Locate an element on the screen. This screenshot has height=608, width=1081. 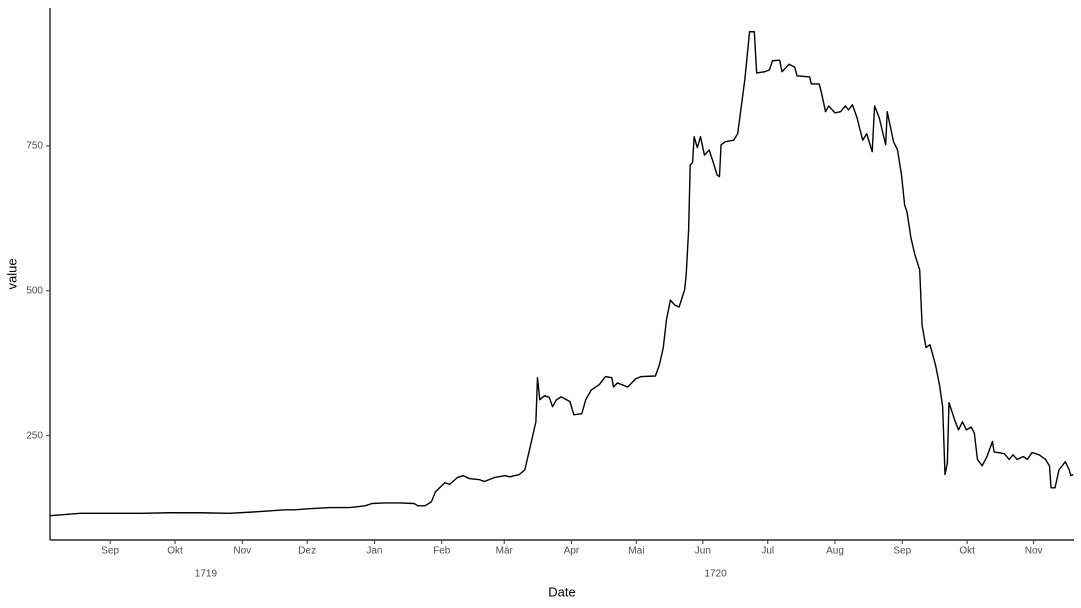
y-axis-title: value is located at coordinates (11, 273).